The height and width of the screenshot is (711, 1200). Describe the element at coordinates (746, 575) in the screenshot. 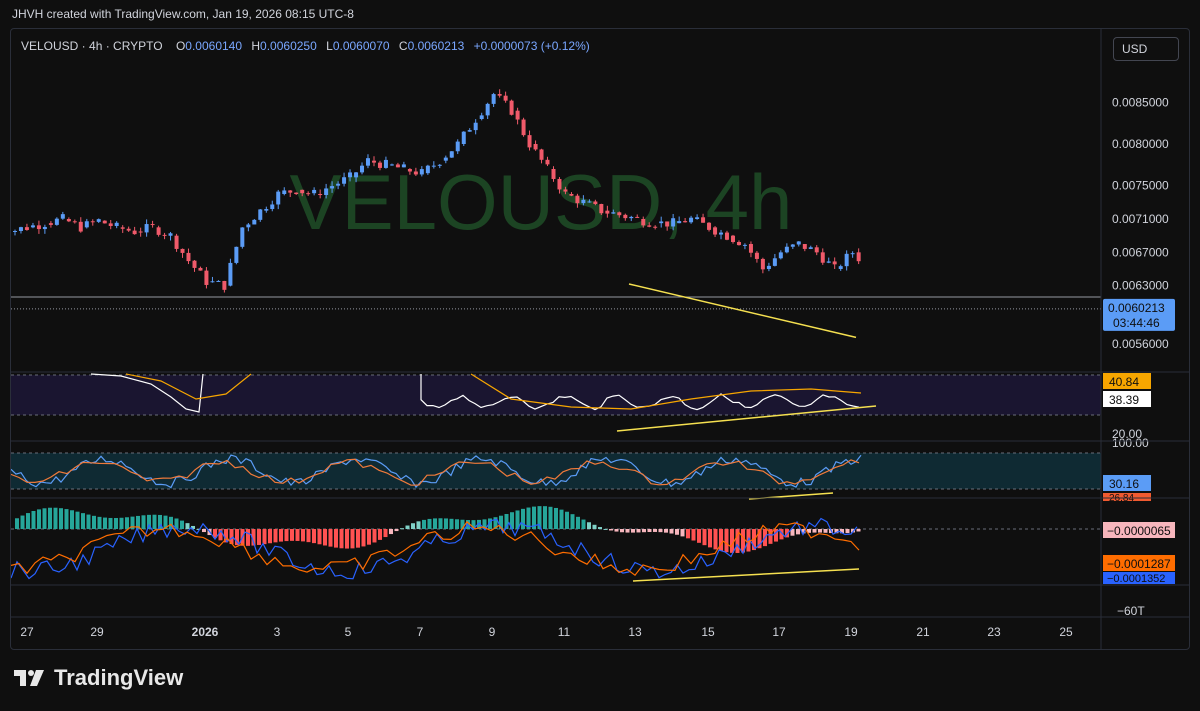

I see `macd-trend-line` at that location.